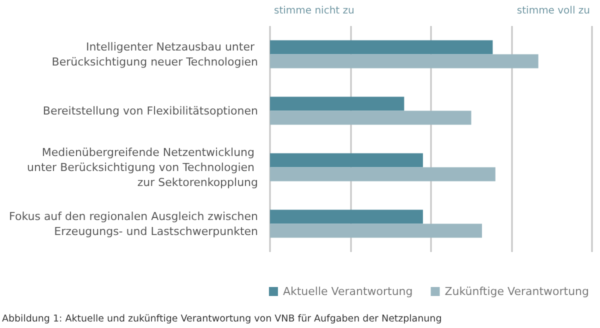 Image resolution: width=600 pixels, height=328 pixels. I want to click on y-tick-label: Medienübergreifende Netzentwicklung unter Berücksichtigung von Technologien zur Sektorenkopplung, so click(142, 167).